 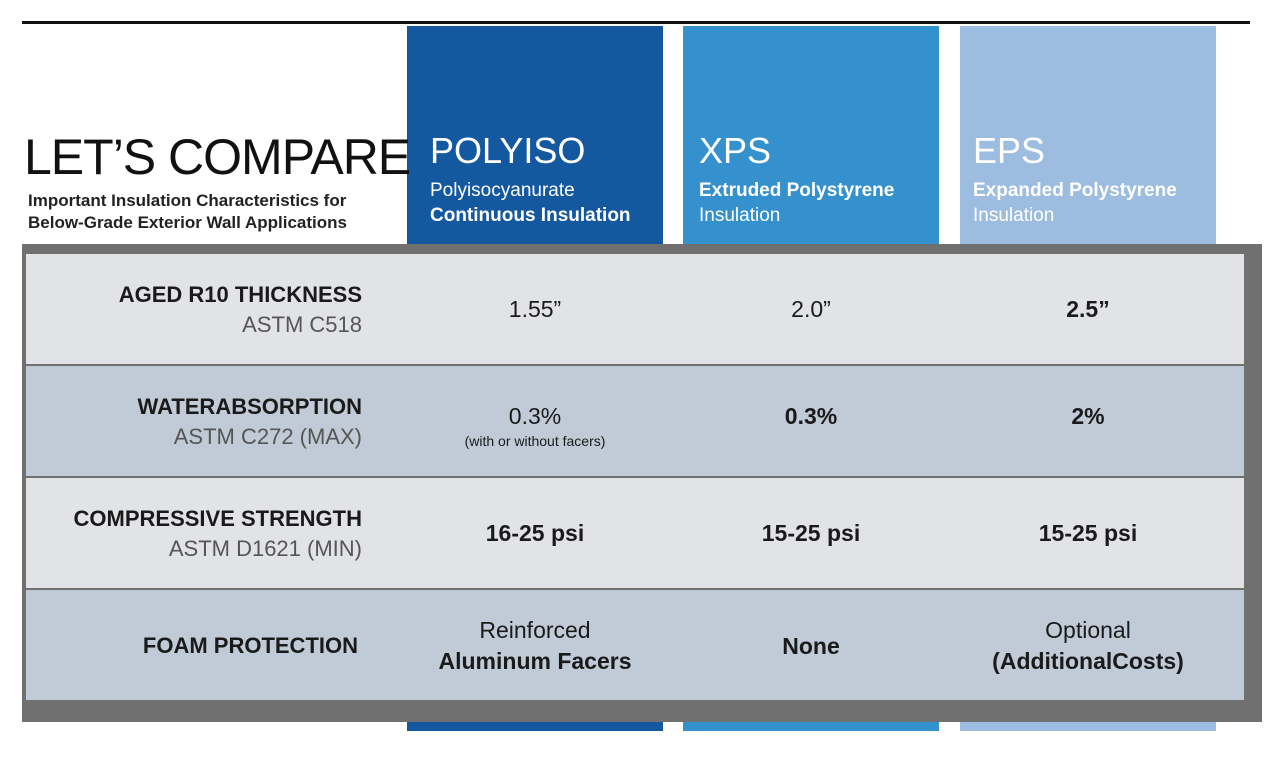 I want to click on cell-eps-water: 2%, so click(x=1088, y=416).